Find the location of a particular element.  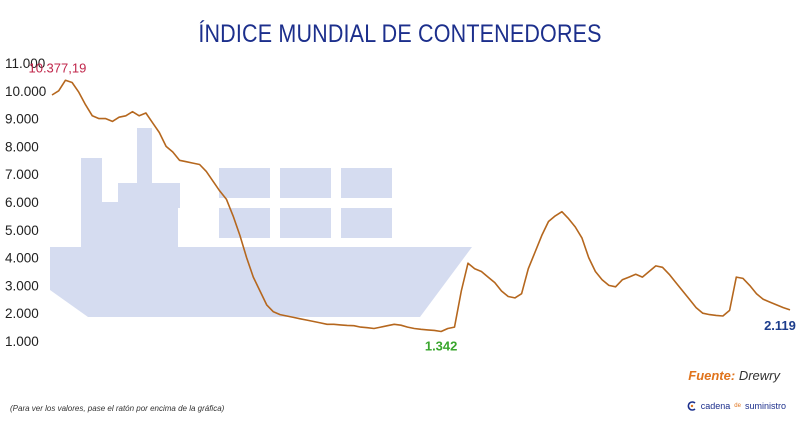

y-tick-label: 2.000 is located at coordinates (22, 313).